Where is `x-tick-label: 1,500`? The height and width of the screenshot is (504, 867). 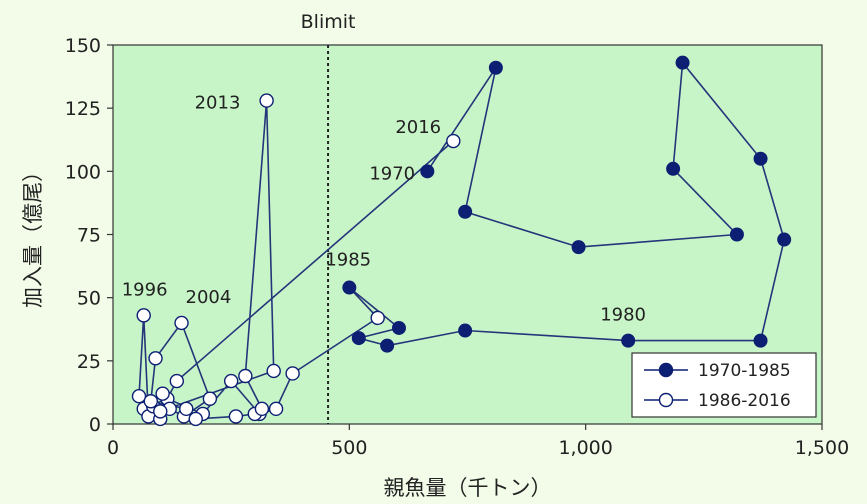
x-tick-label: 1,500 is located at coordinates (822, 448).